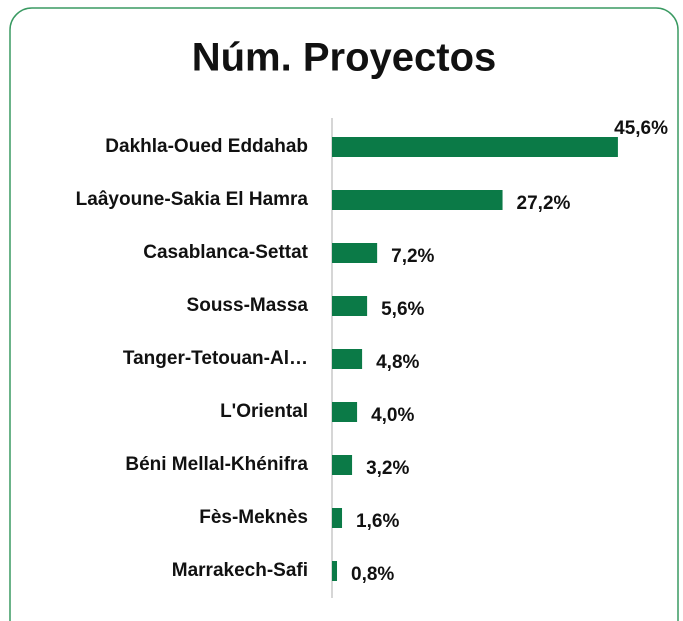 The height and width of the screenshot is (621, 683). Describe the element at coordinates (372, 574) in the screenshot. I see `value-label: 0,8%` at that location.